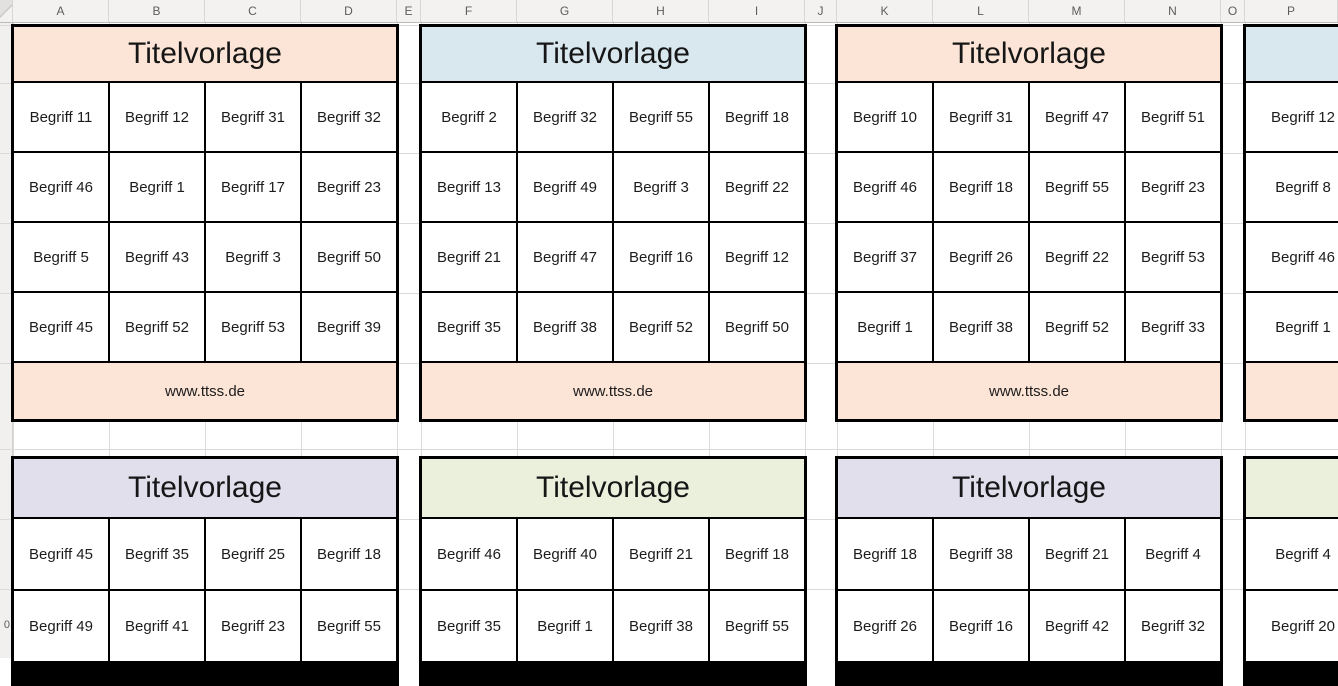  I want to click on card-cell: Begriff 25, so click(253, 554).